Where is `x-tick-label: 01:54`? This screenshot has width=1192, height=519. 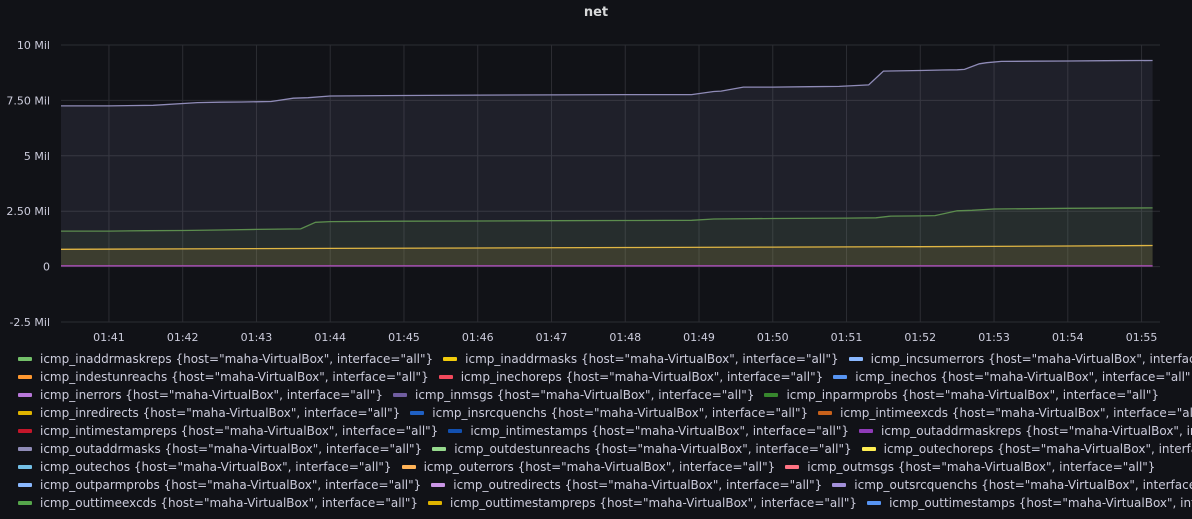
x-tick-label: 01:54 is located at coordinates (1068, 337).